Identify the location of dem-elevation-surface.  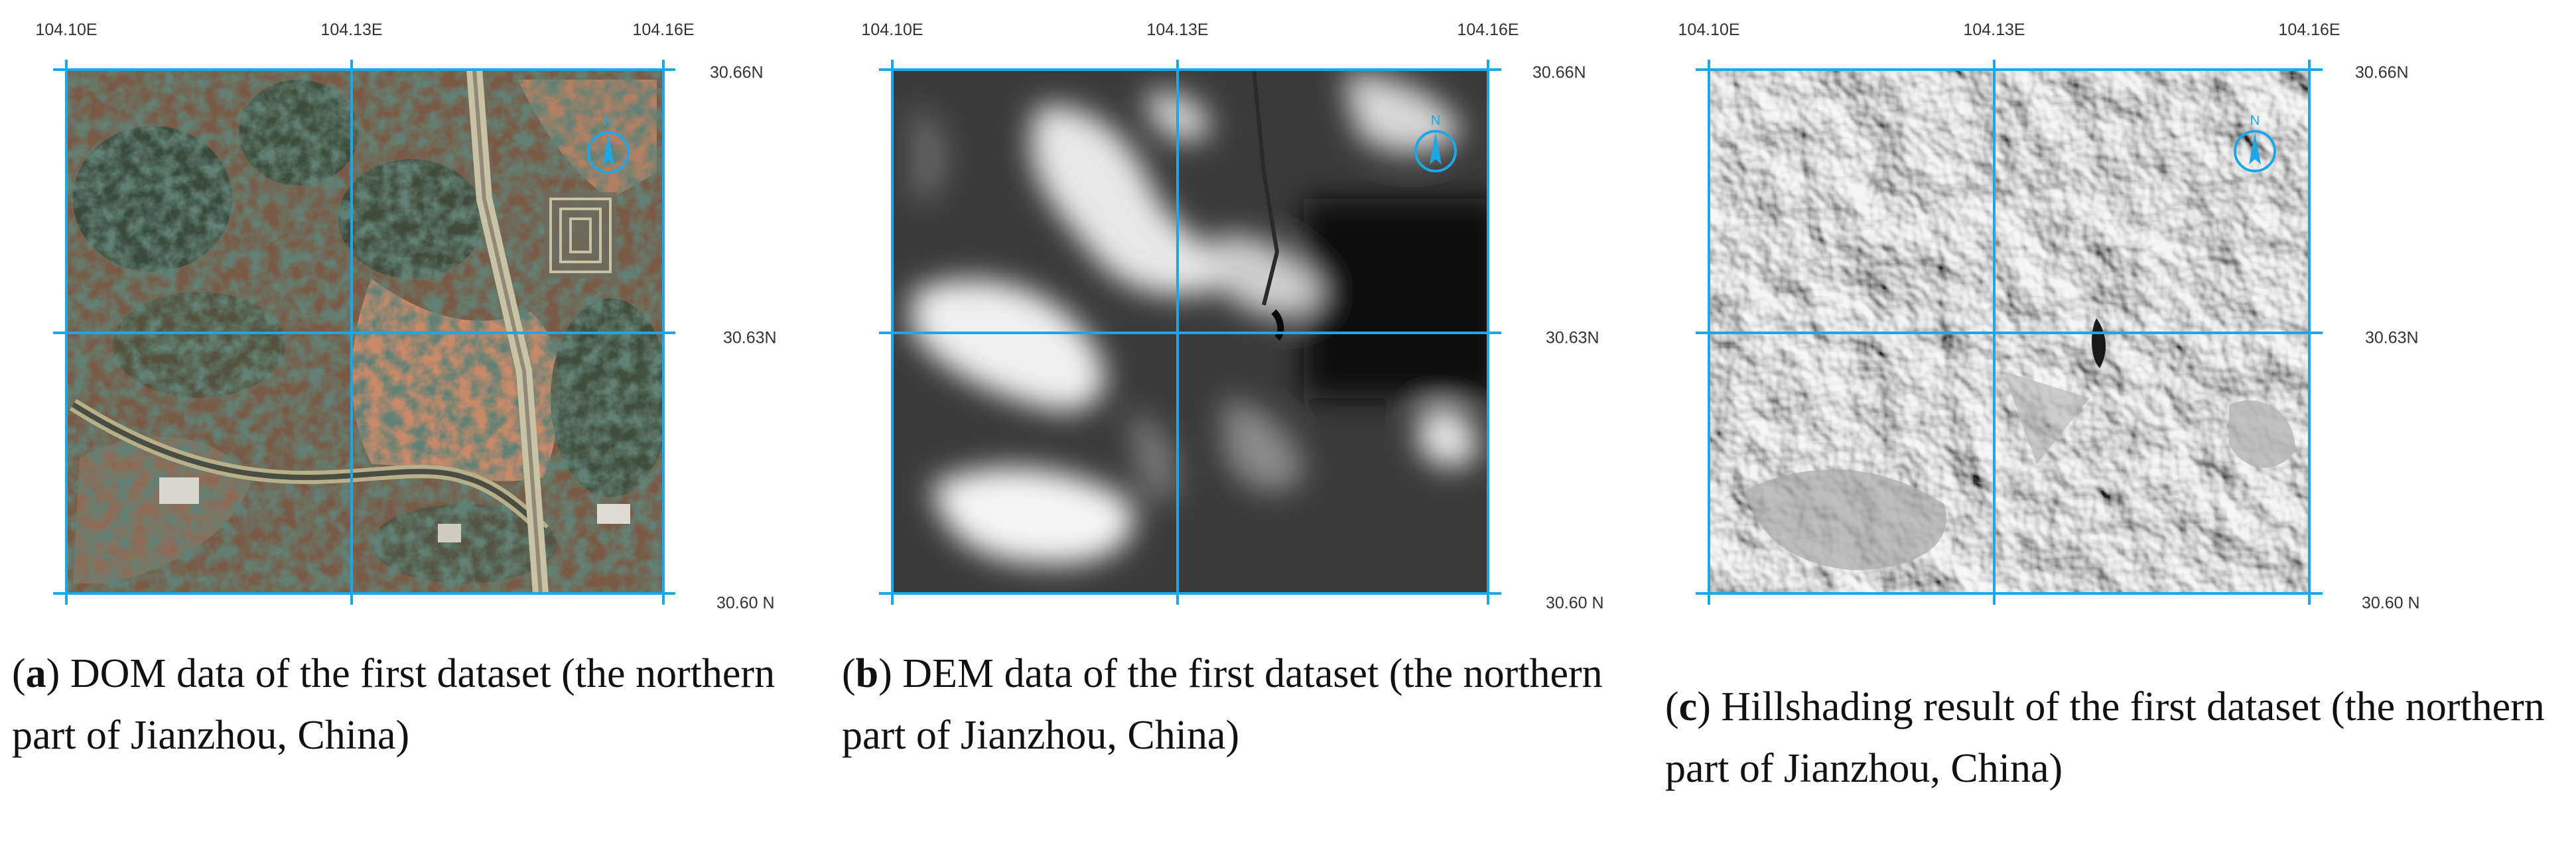
(1200, 319).